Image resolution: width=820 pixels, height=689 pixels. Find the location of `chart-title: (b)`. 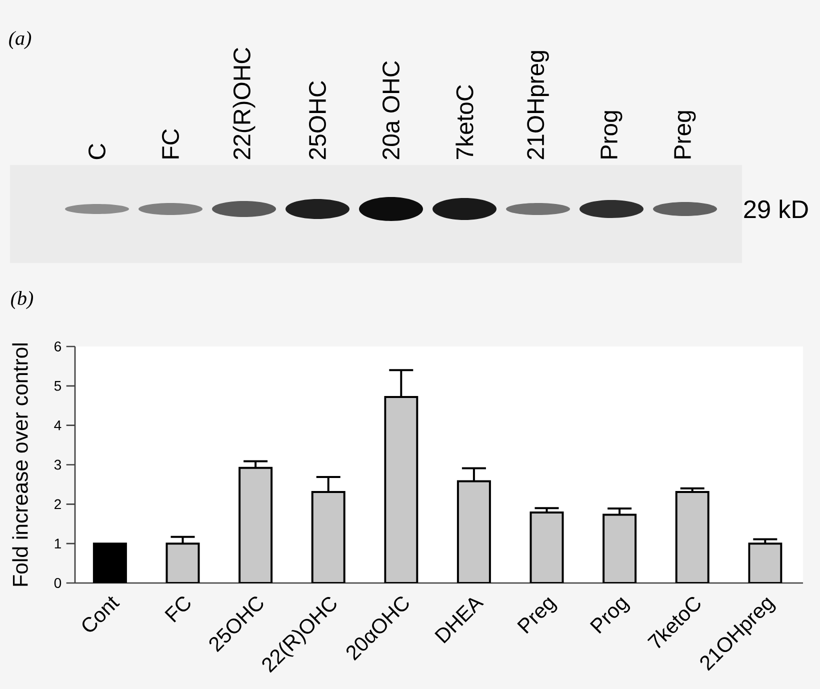

chart-title: (b) is located at coordinates (22, 300).